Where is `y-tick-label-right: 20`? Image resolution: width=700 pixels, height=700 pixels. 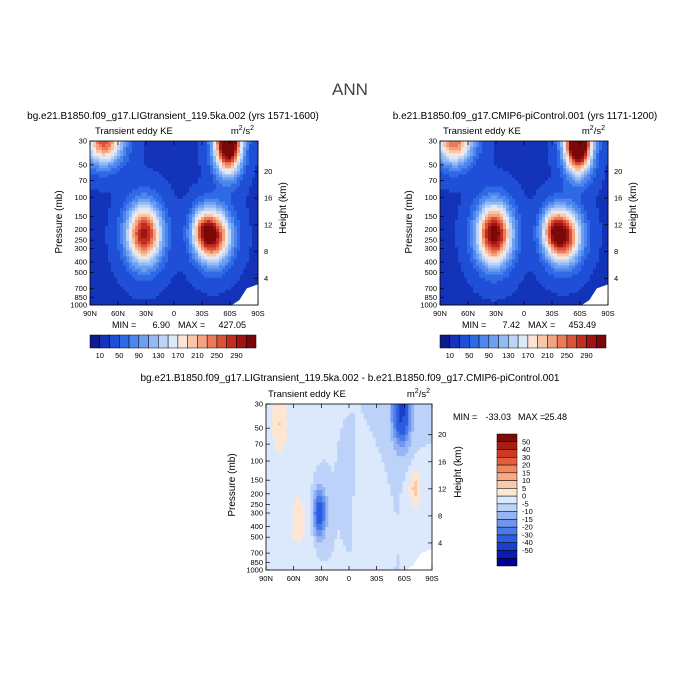
y-tick-label-right: 20 is located at coordinates (268, 171).